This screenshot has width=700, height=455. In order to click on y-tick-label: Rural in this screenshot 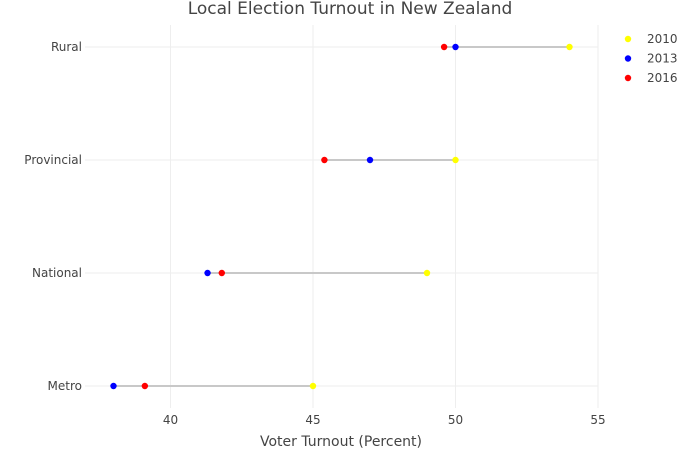, I will do `click(66, 47)`.